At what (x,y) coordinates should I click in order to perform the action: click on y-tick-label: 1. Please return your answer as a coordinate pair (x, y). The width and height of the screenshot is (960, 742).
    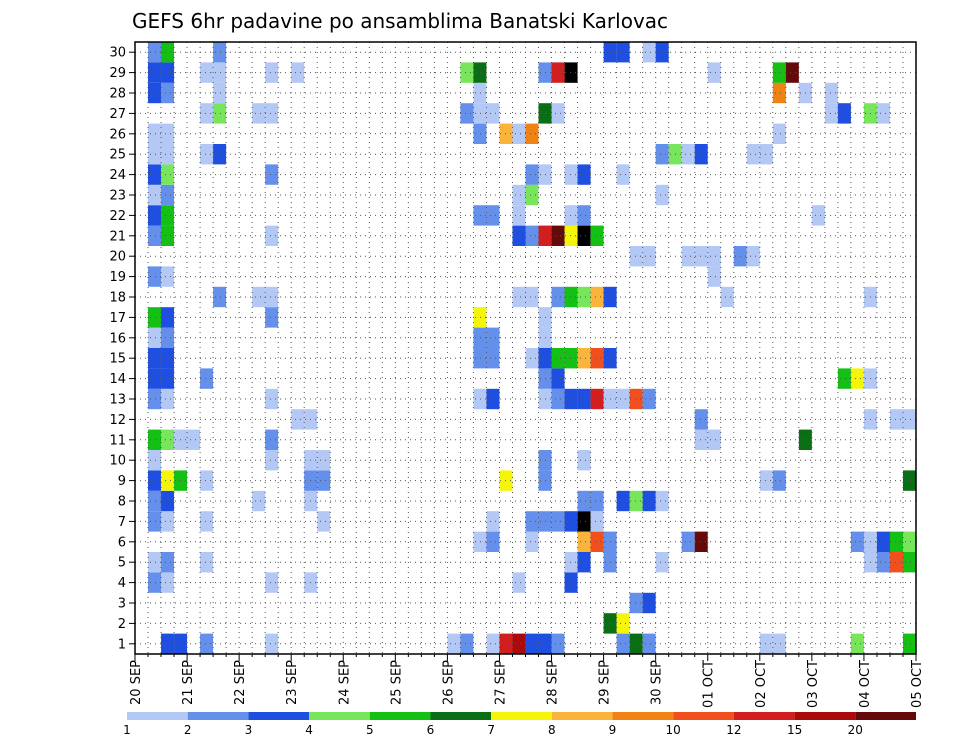
    Looking at the image, I should click on (122, 644).